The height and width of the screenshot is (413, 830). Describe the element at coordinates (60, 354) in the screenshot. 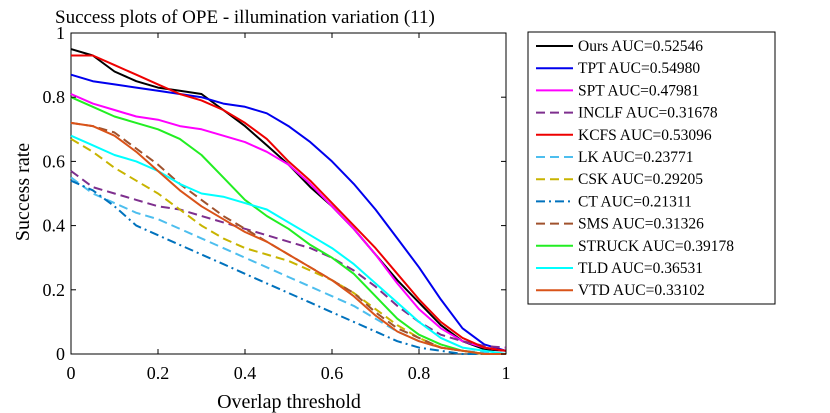

I see `y-tick-label: 0` at that location.